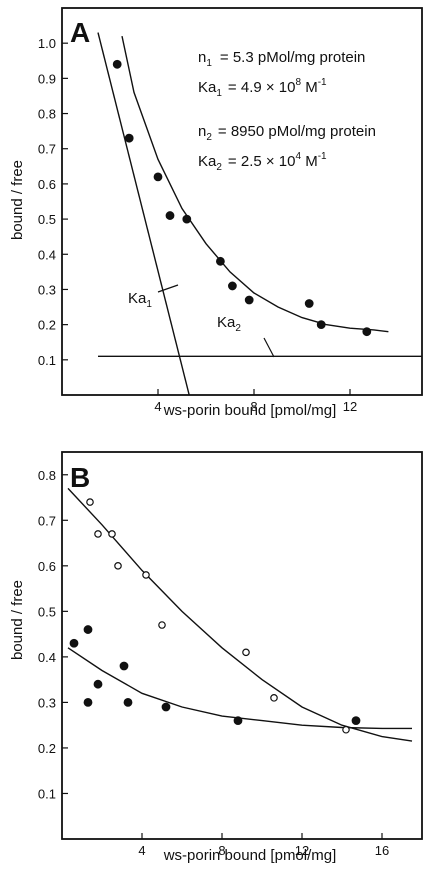  Describe the element at coordinates (17, 620) in the screenshot. I see `panel-b-ylabel: bound / free` at that location.